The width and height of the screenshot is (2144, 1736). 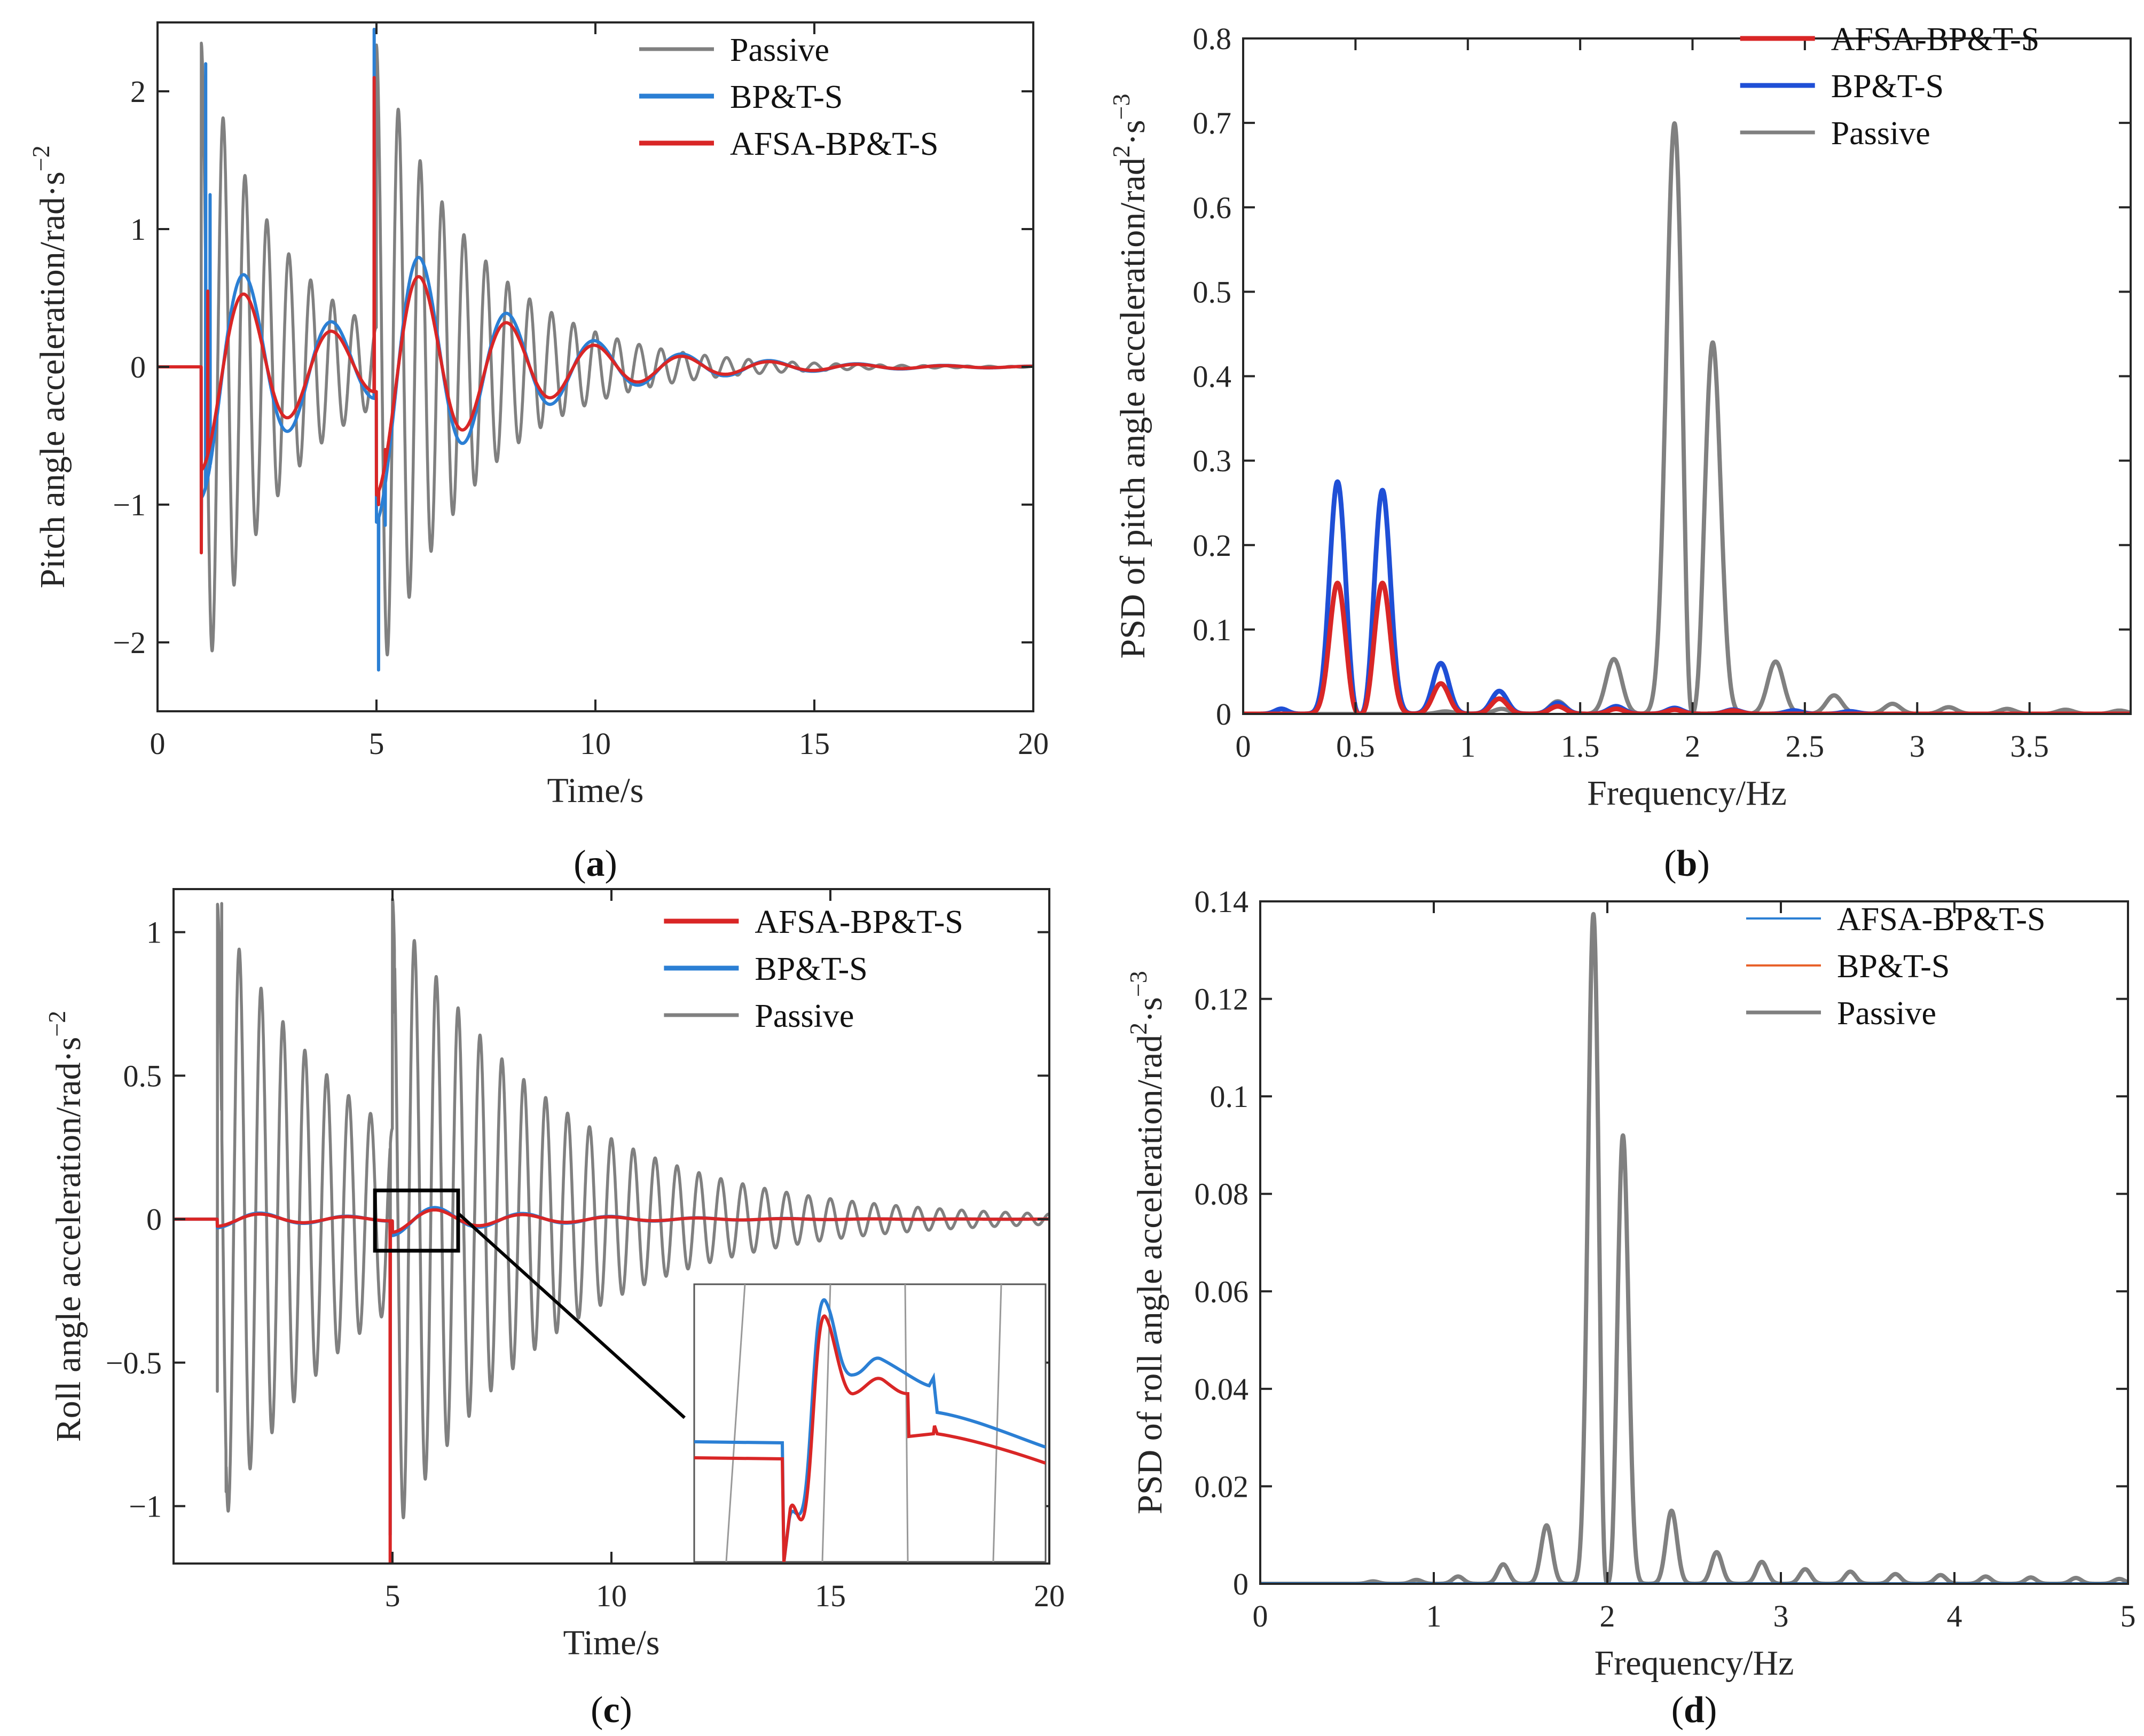 What do you see at coordinates (1213, 38) in the screenshot?
I see `y-tick-label: 0.8` at bounding box center [1213, 38].